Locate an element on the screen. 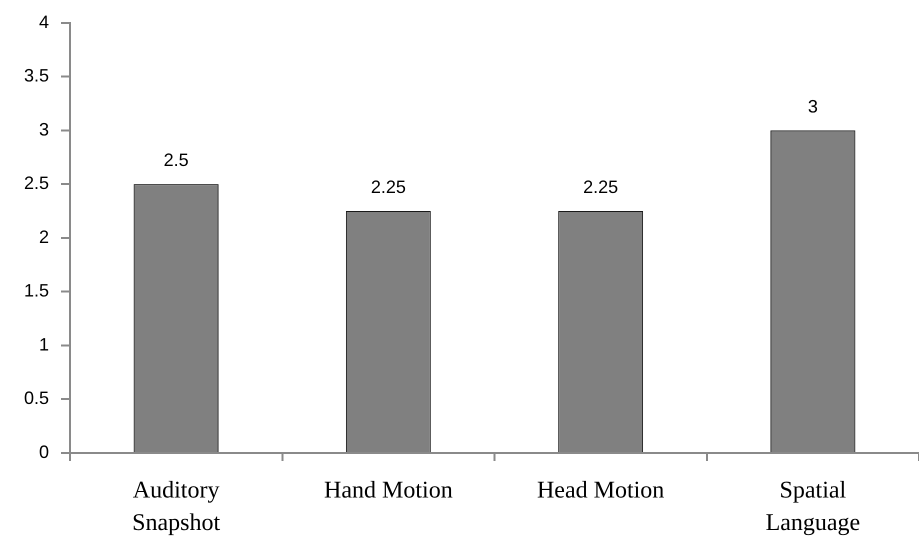  y-tick-label: 3 is located at coordinates (43, 129).